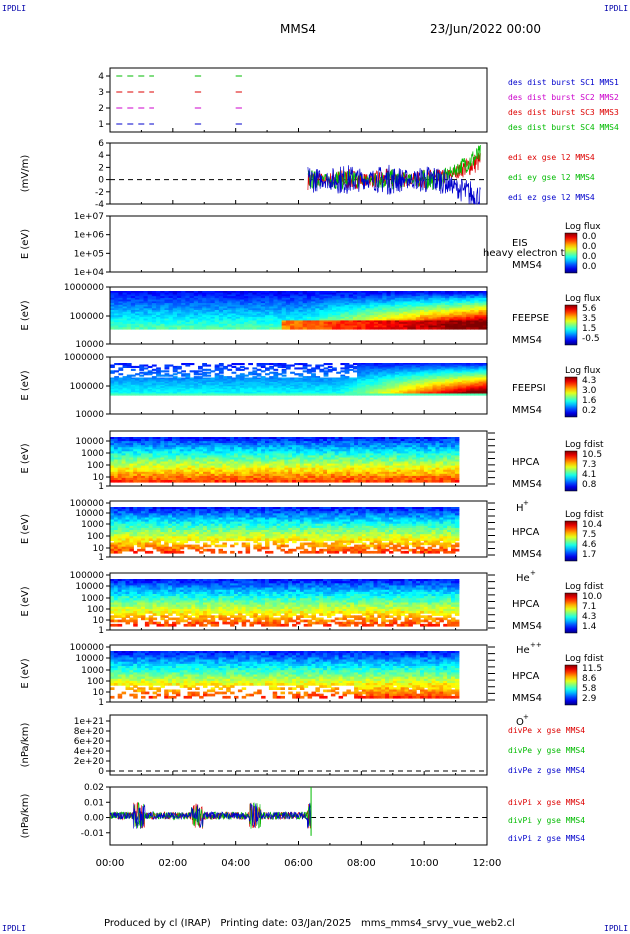  What do you see at coordinates (571, 613) in the screenshot?
I see `hpca-hepp-colorbar` at bounding box center [571, 613].